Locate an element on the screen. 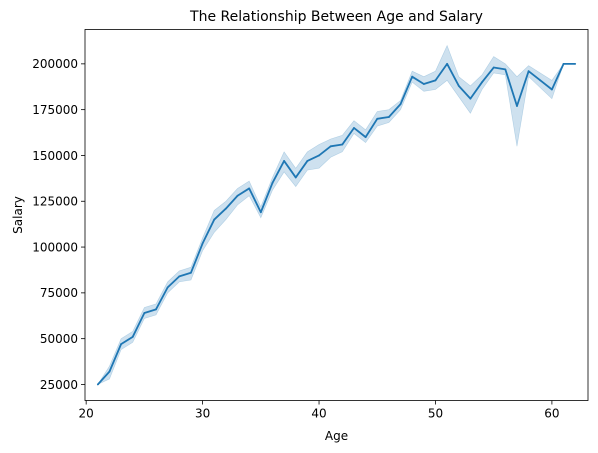 This screenshot has height=453, width=598. x-axis-label: Age is located at coordinates (336, 436).